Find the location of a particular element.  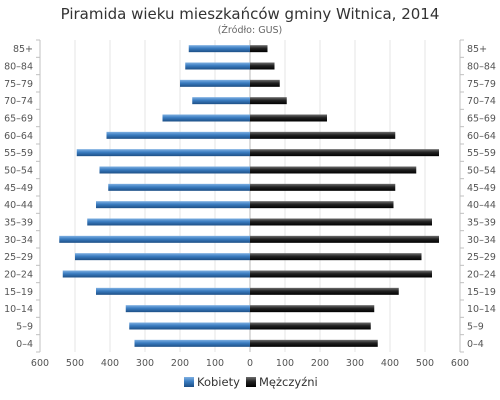

y-tick-label-right: 55–59 is located at coordinates (481, 153).